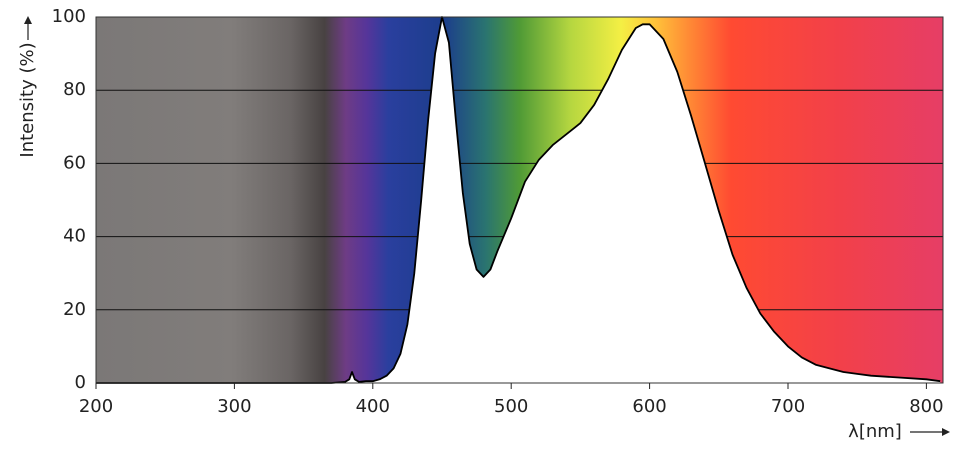 Image resolution: width=960 pixels, height=467 pixels. I want to click on x-tick-label: 800, so click(926, 406).